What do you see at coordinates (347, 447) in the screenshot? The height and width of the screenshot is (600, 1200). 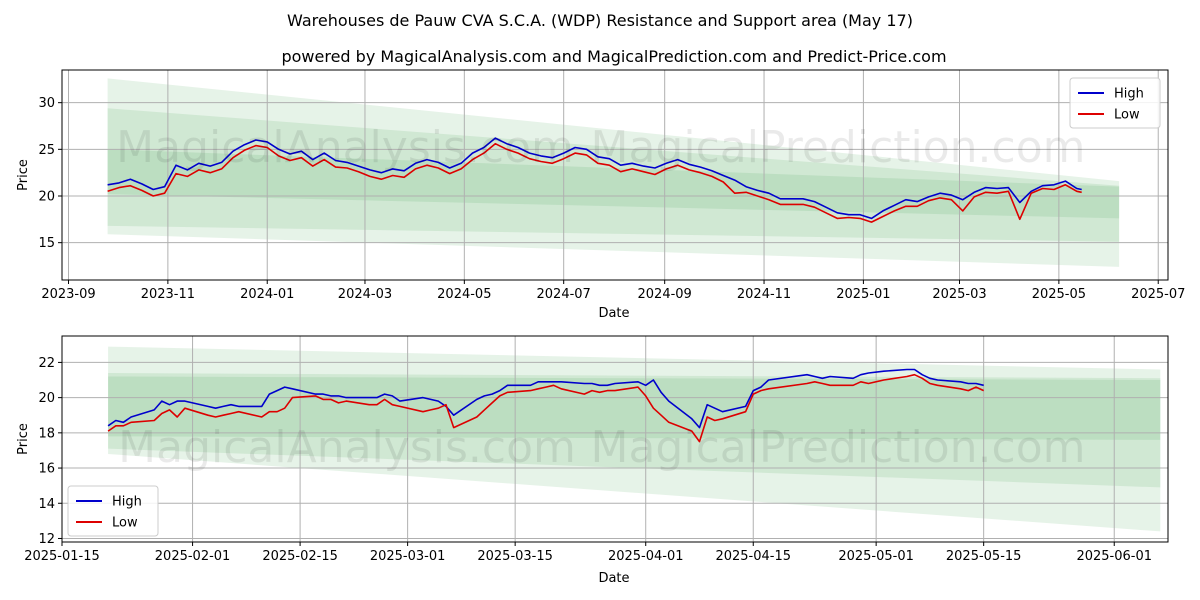 I see `watermark-left-bottom: MagicalAnalysis.com` at bounding box center [347, 447].